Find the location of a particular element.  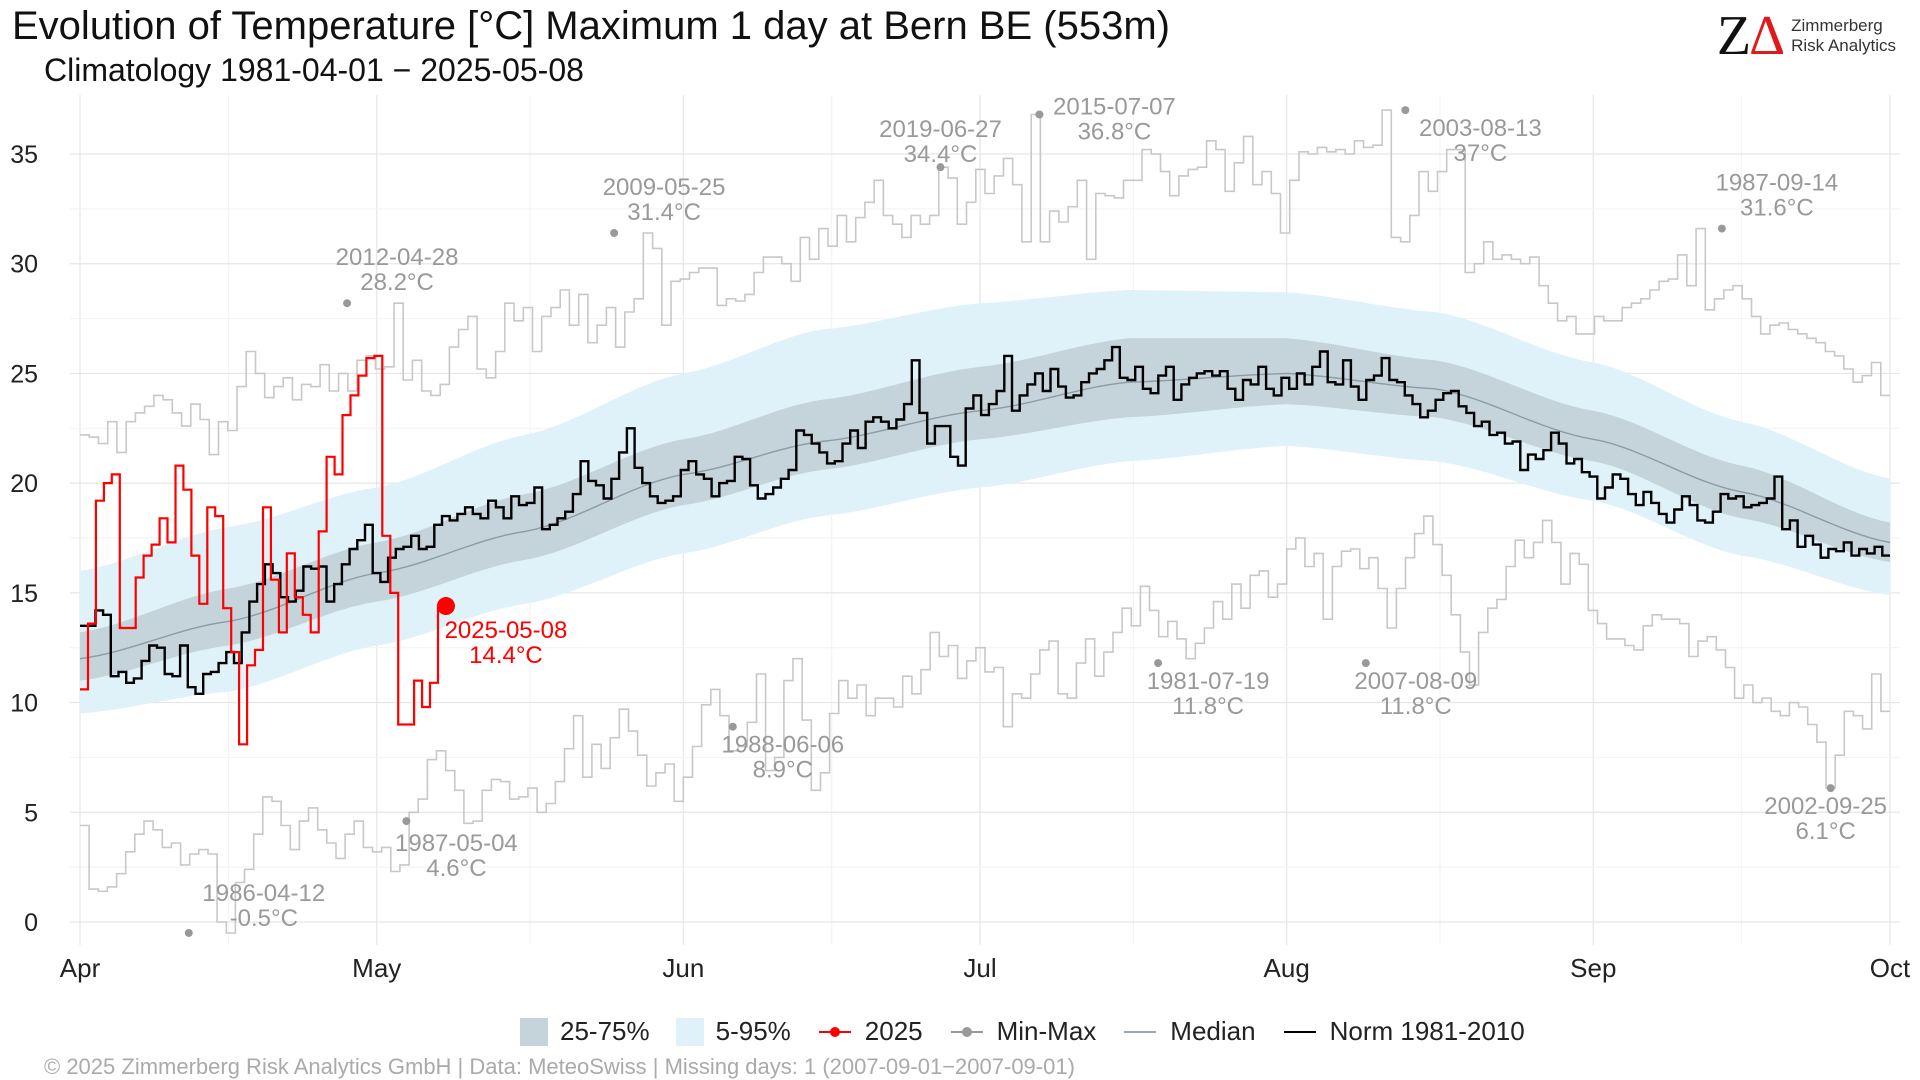

x-tick-label: Sep is located at coordinates (1593, 968).